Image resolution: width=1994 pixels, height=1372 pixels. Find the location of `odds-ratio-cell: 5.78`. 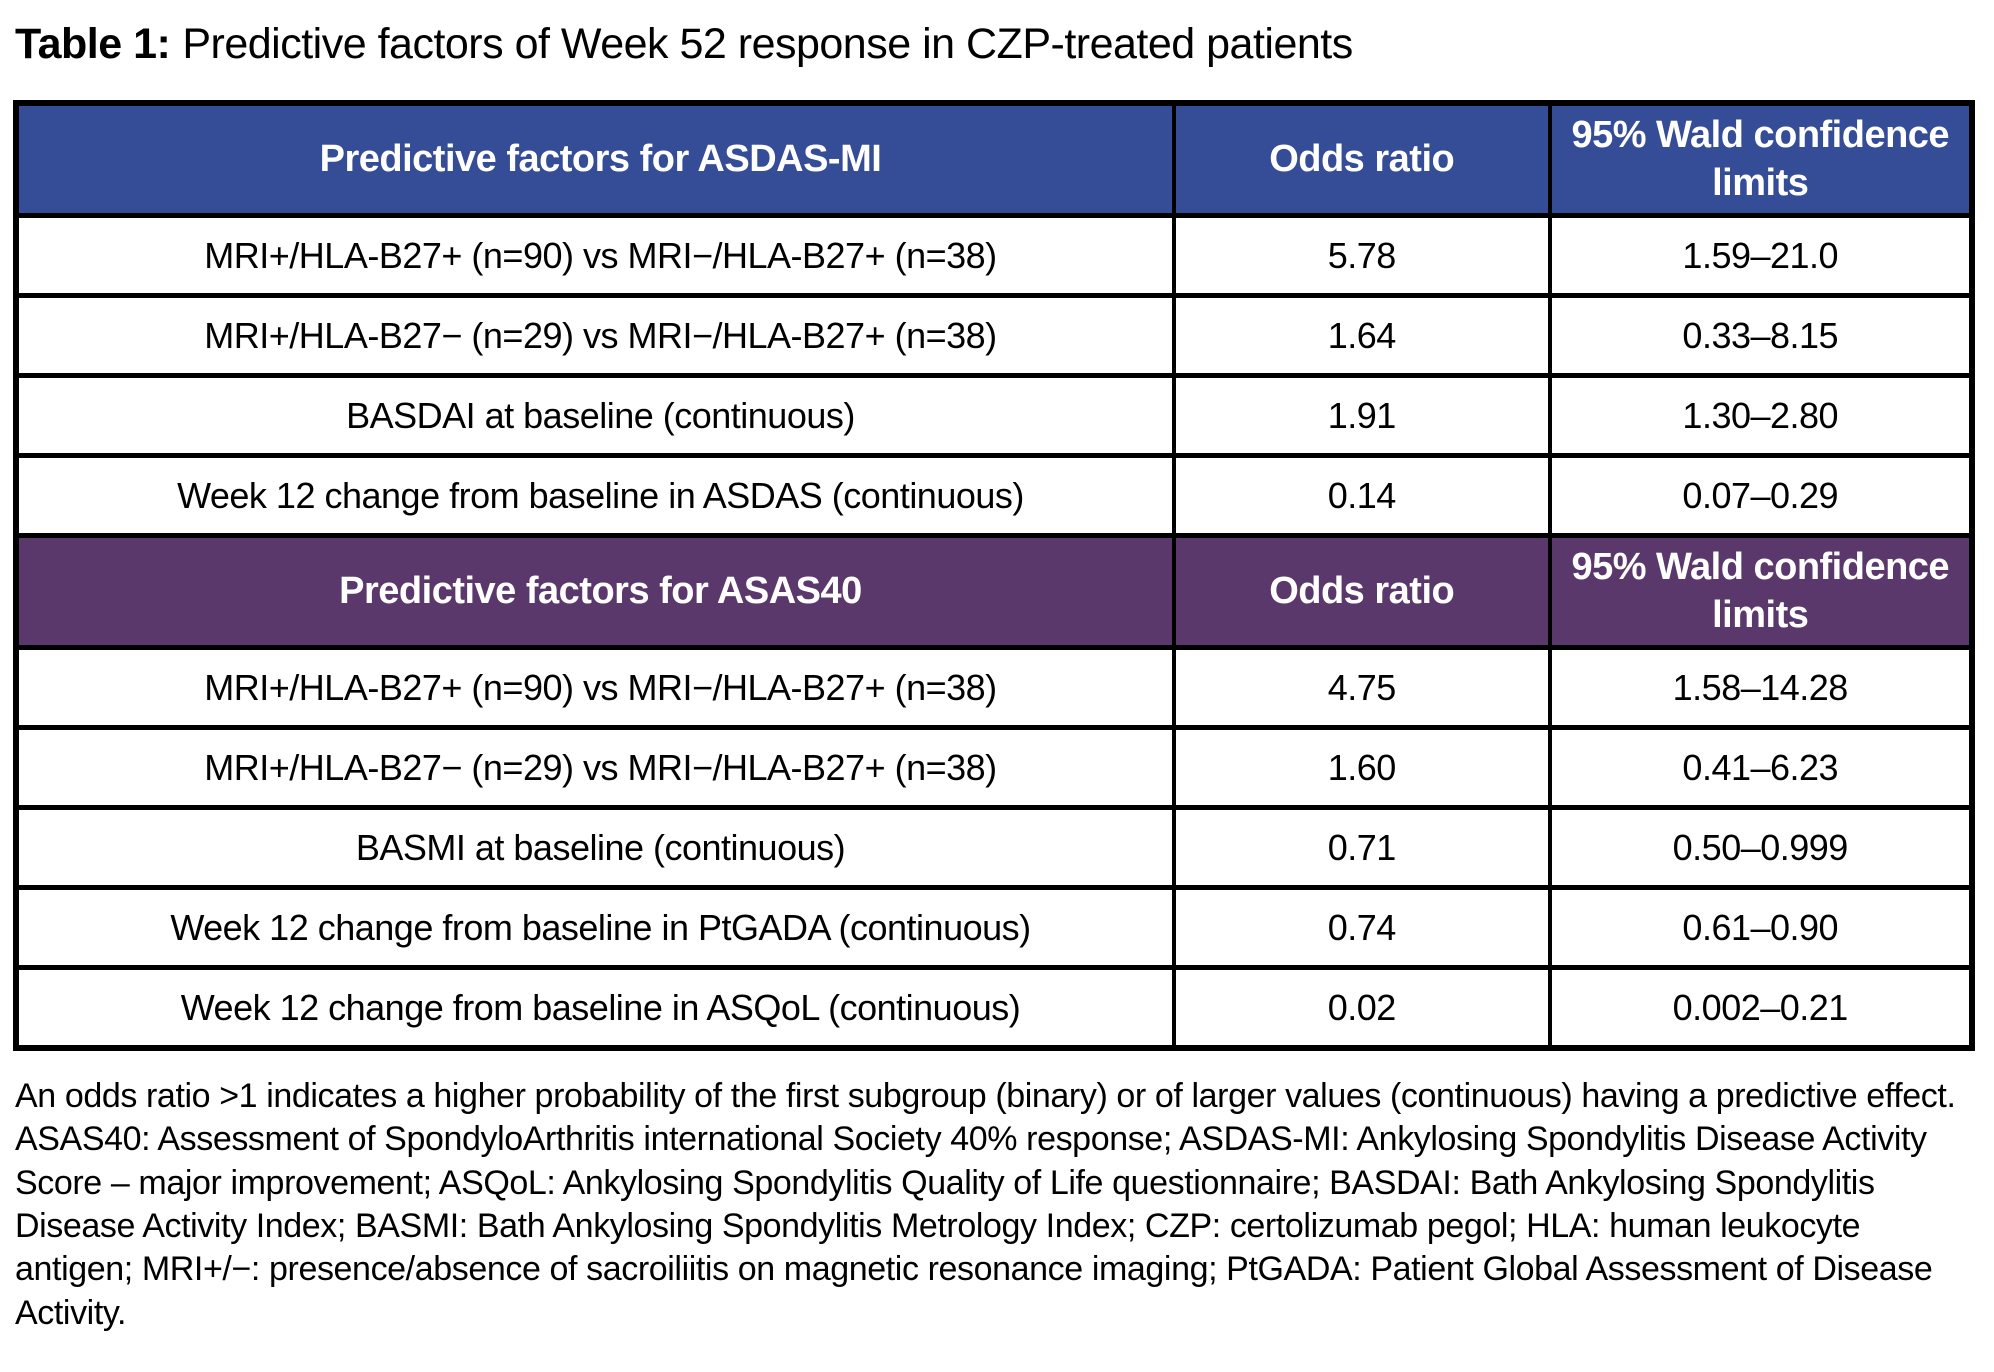

odds-ratio-cell: 5.78 is located at coordinates (1361, 256).